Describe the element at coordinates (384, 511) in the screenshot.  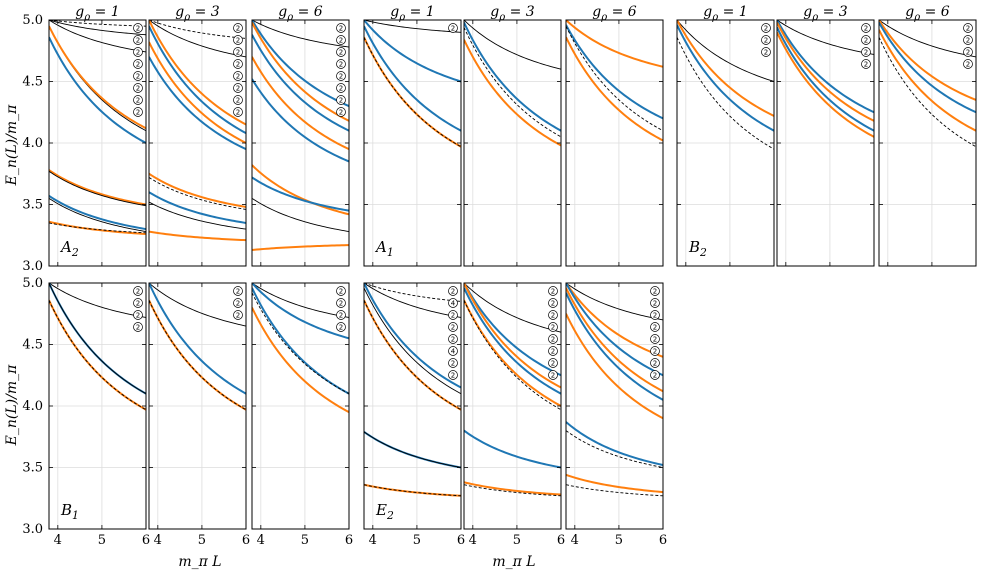
I see `irrep-label: E2` at that location.